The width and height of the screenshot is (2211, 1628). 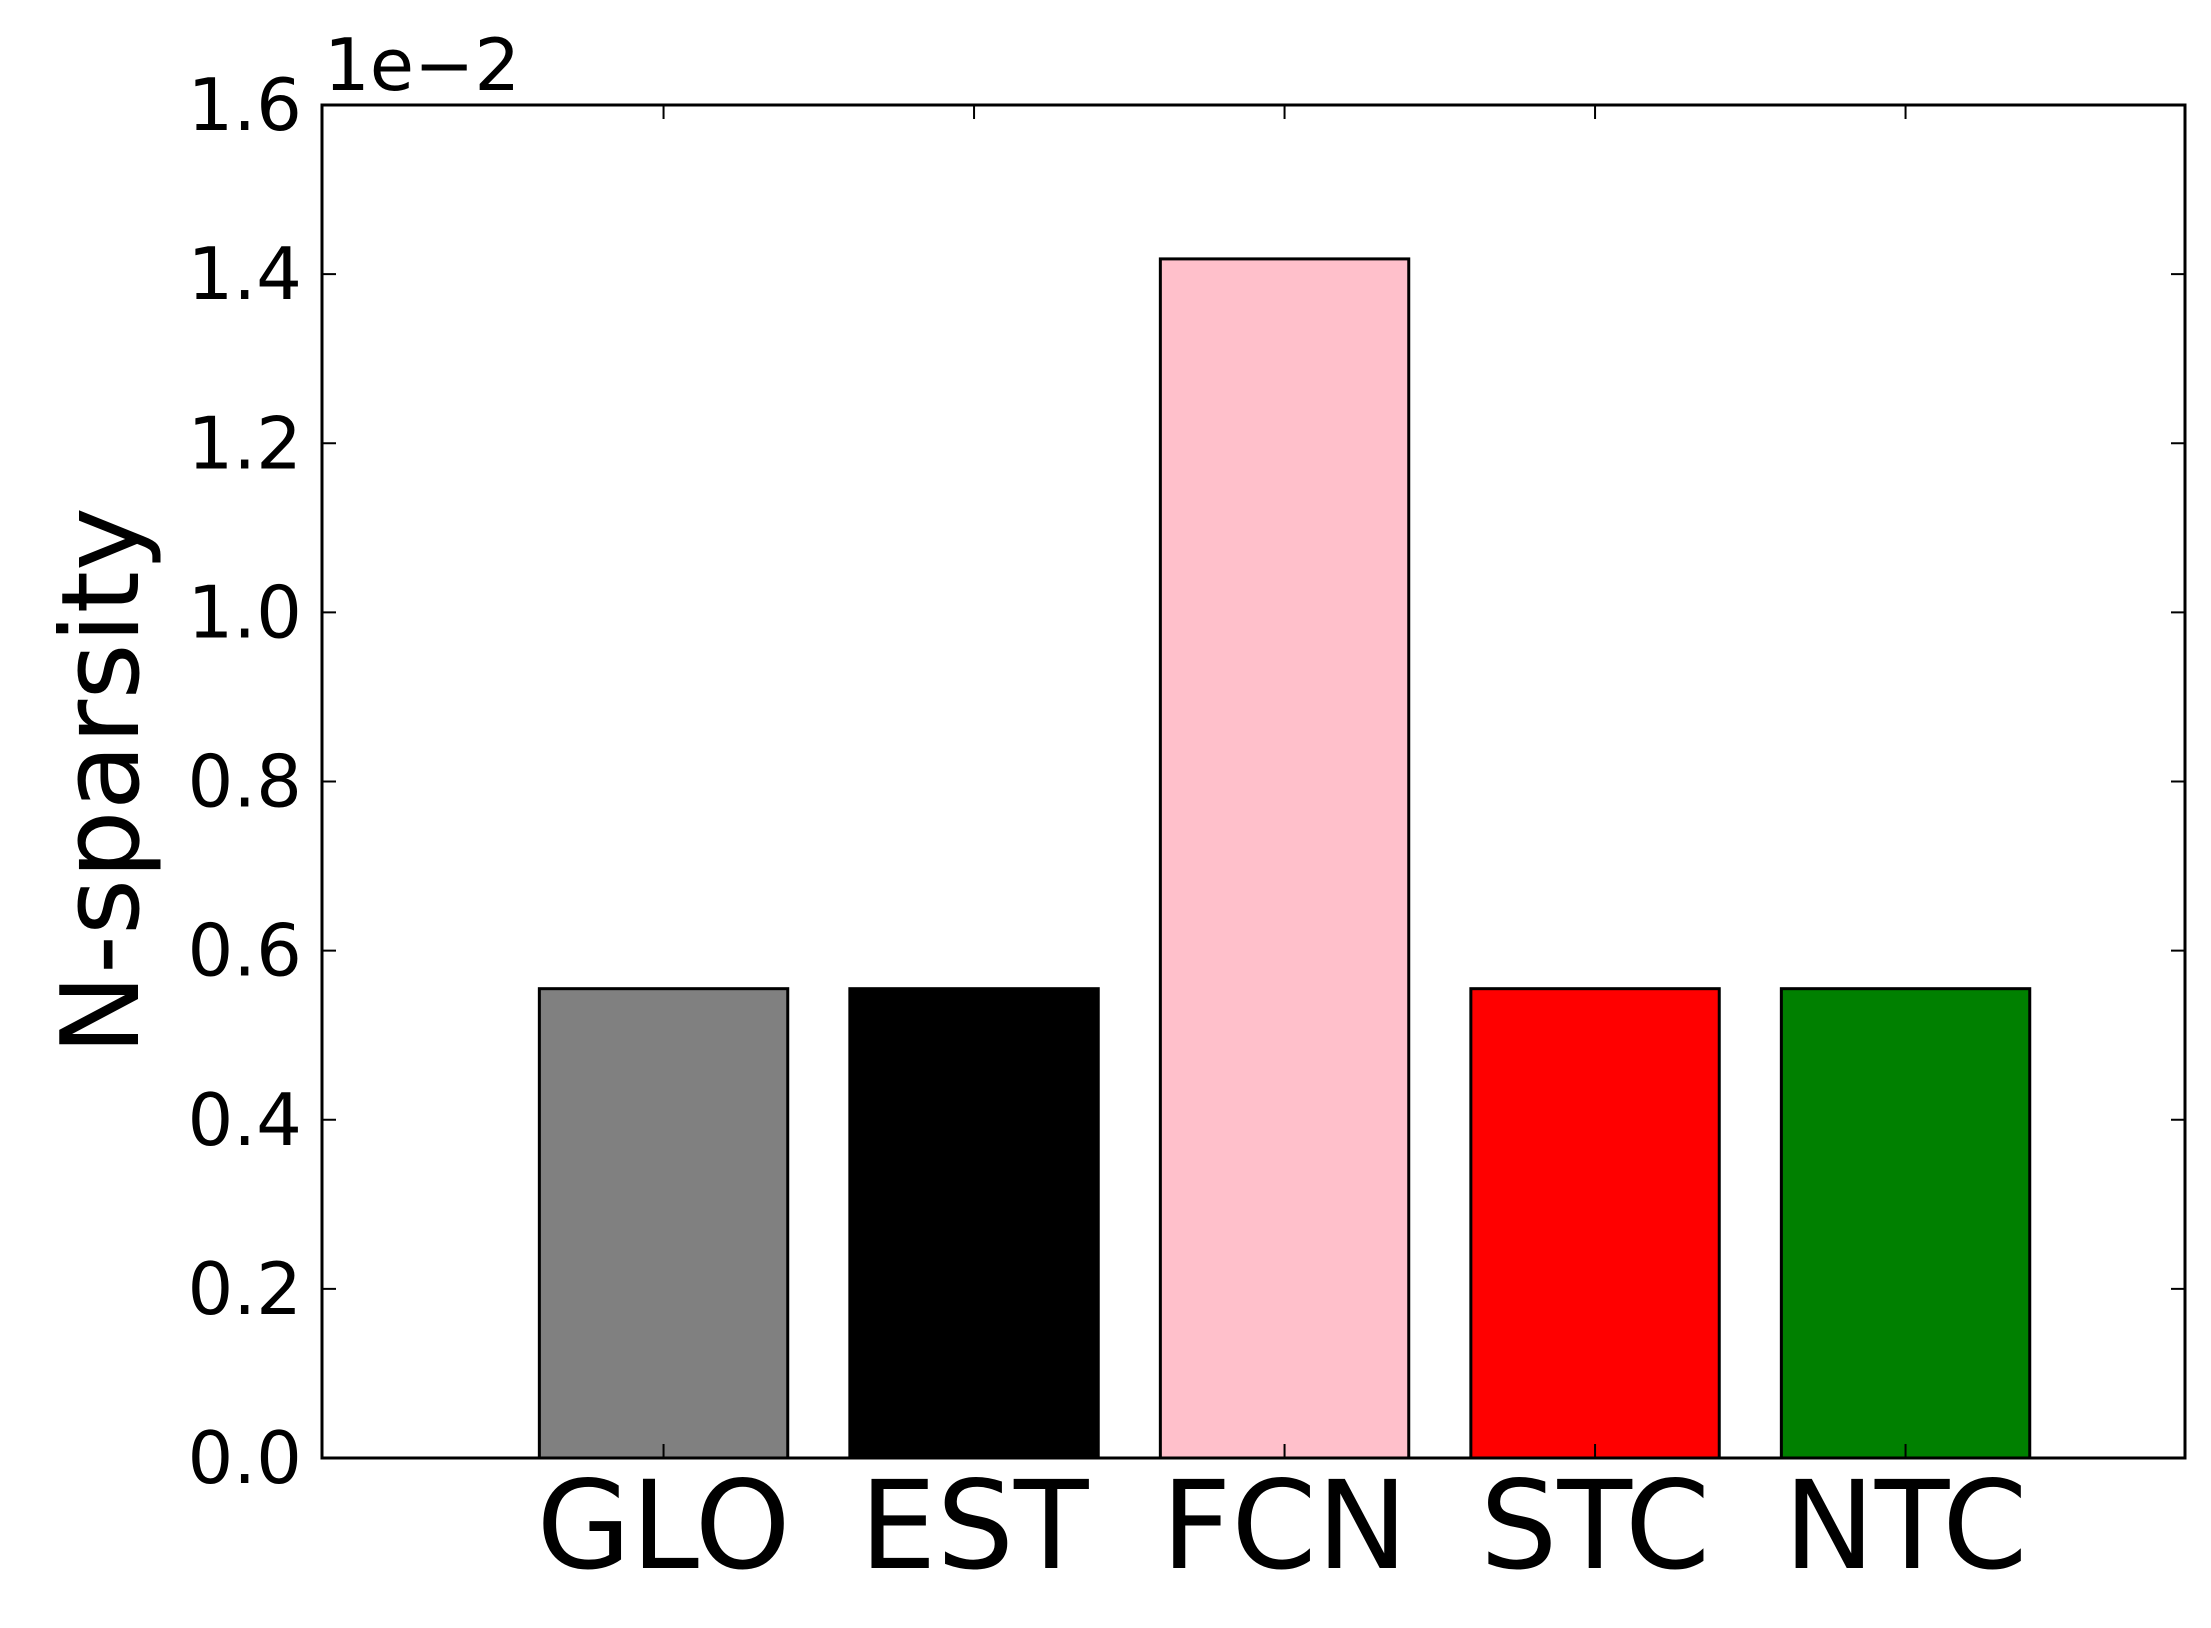 I want to click on x-tick-label-stc: STC, so click(x=1595, y=1526).